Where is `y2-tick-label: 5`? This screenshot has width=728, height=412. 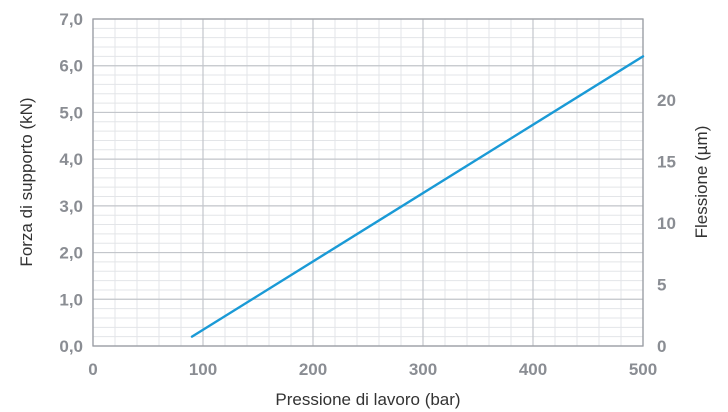 y2-tick-label: 5 is located at coordinates (661, 285).